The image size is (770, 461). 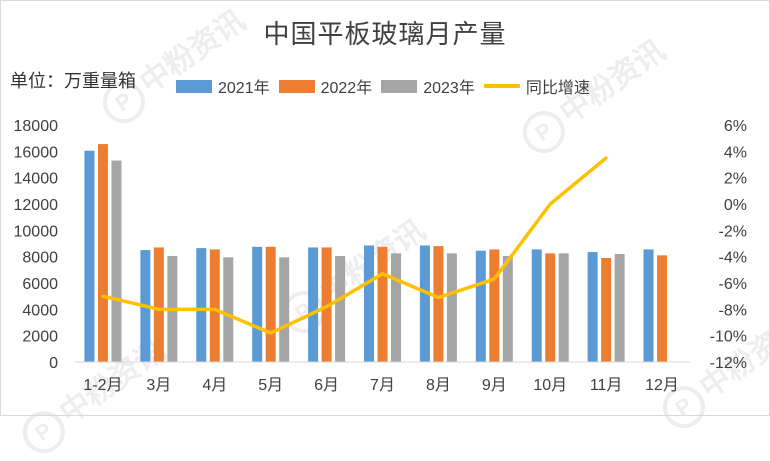 What do you see at coordinates (728, 337) in the screenshot?
I see `right-tick-label: -10%` at bounding box center [728, 337].